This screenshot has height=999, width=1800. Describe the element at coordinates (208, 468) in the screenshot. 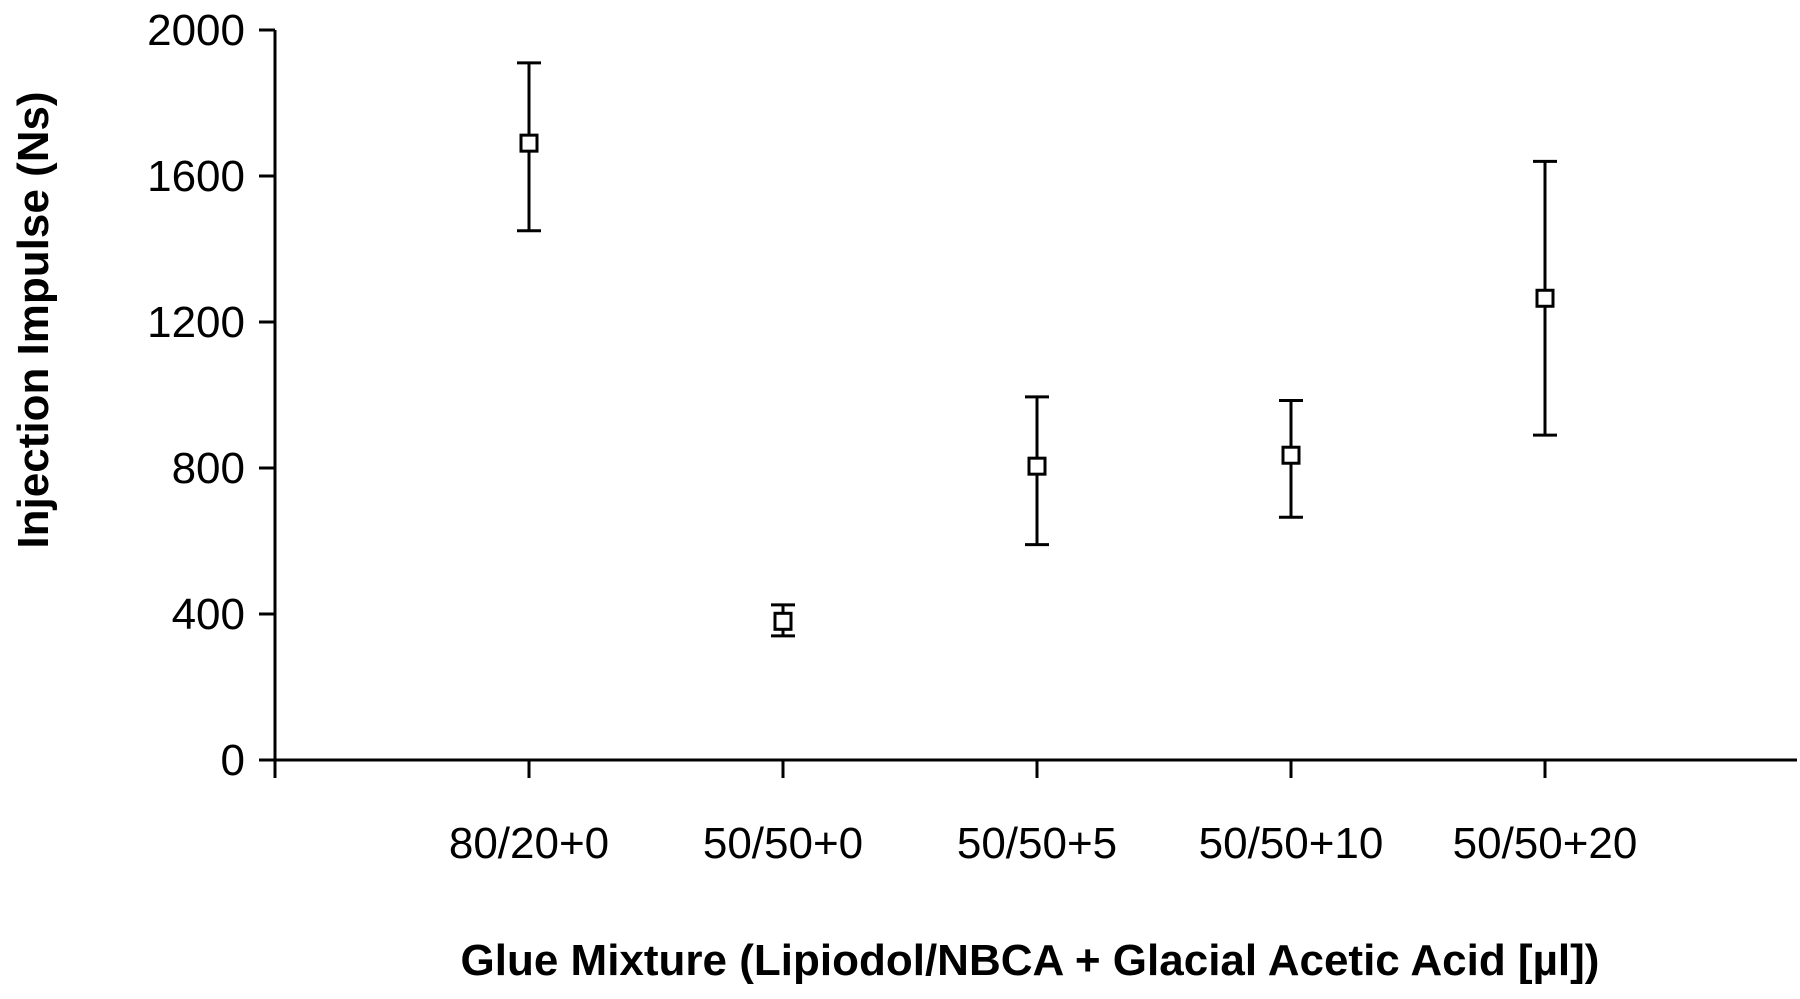

I see `y-tick-label: 800` at that location.